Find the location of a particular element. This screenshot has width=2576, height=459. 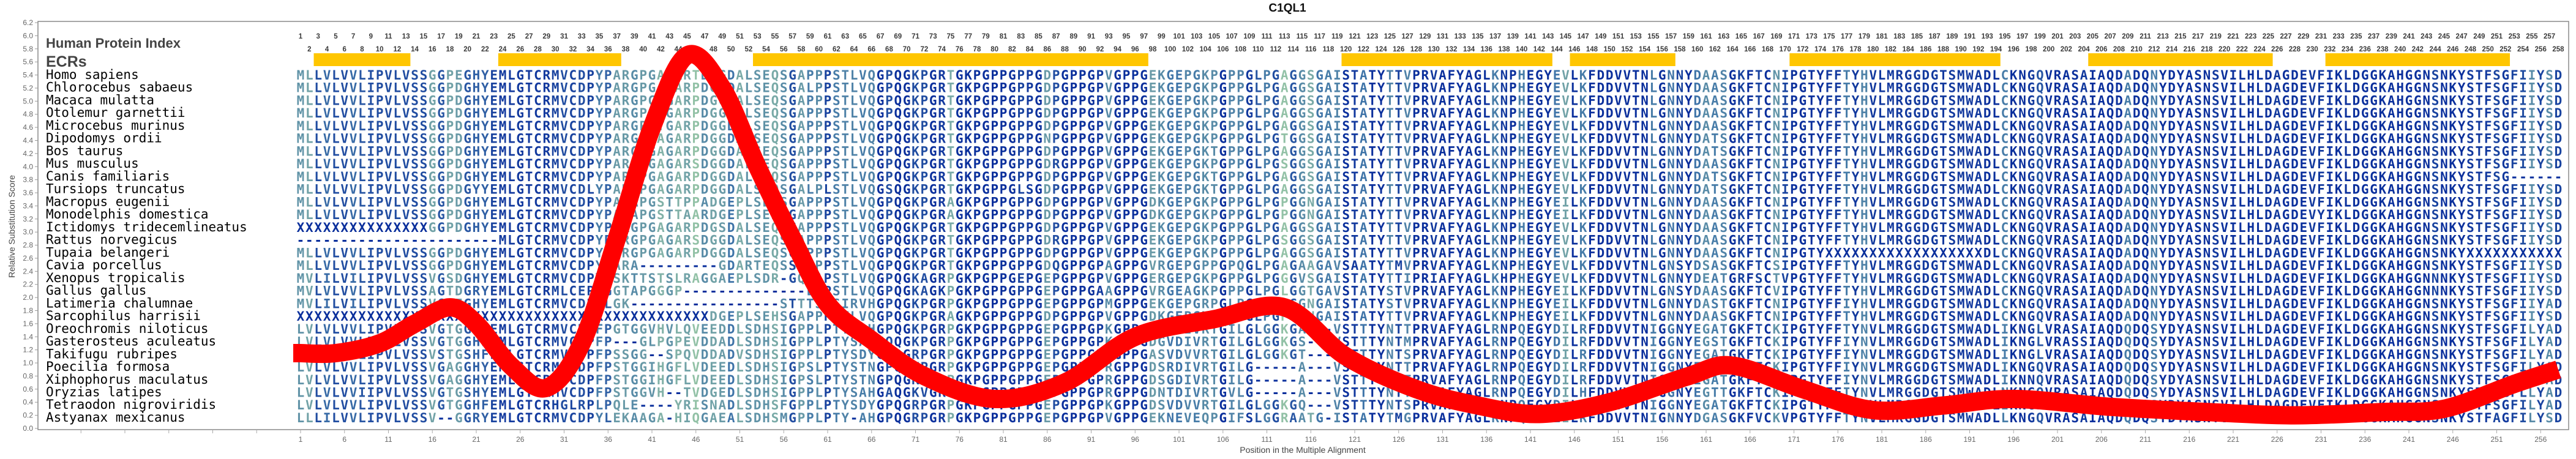

index-number: 150 is located at coordinates (1610, 49).